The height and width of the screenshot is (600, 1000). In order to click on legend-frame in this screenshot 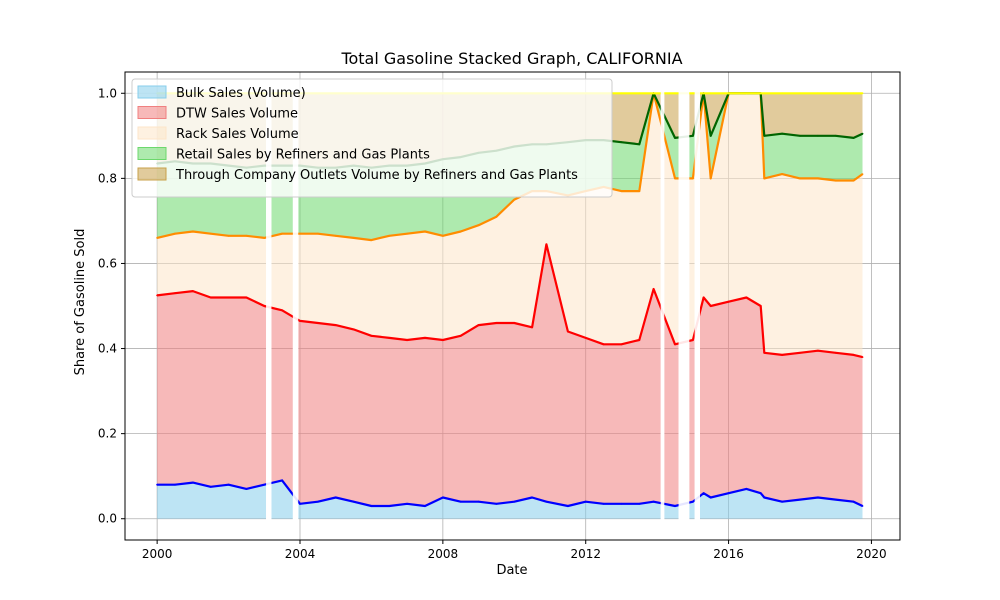, I will do `click(372, 138)`.